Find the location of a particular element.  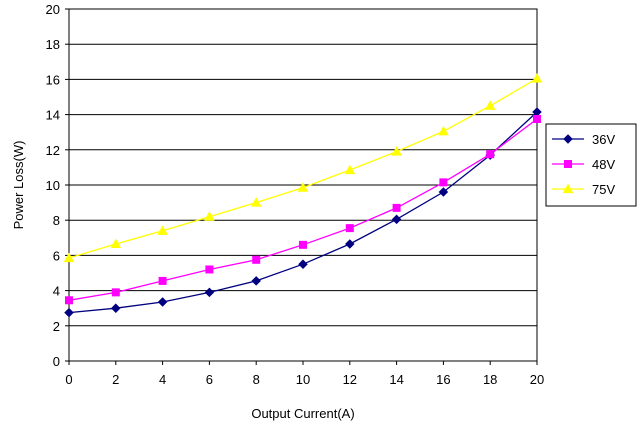

y-tick-label-6: 6 is located at coordinates (56, 255).